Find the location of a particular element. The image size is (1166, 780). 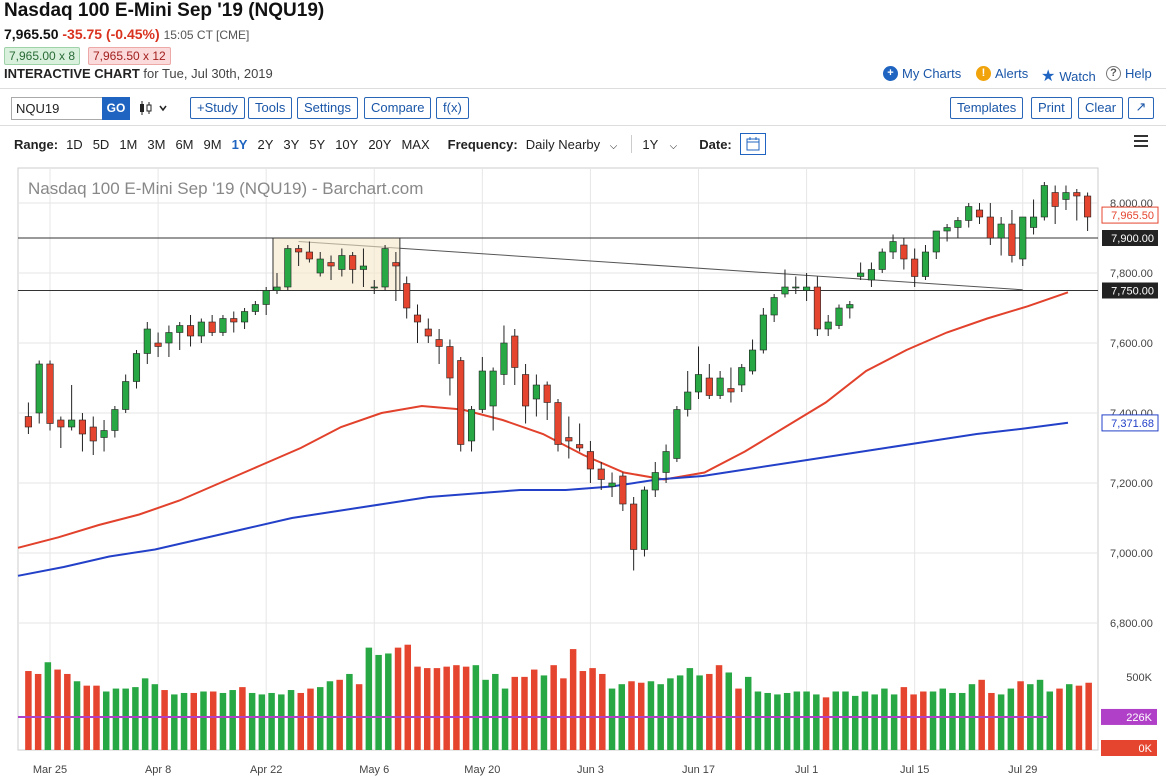

x-tick-label: May 6 is located at coordinates (374, 770).